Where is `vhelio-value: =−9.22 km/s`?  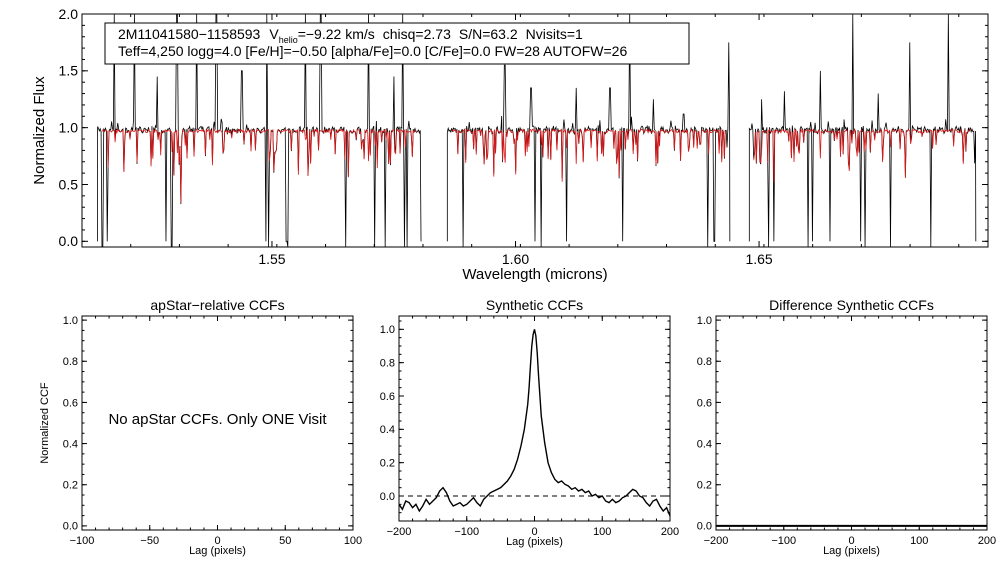
vhelio-value: =−9.22 km/s is located at coordinates (336, 34).